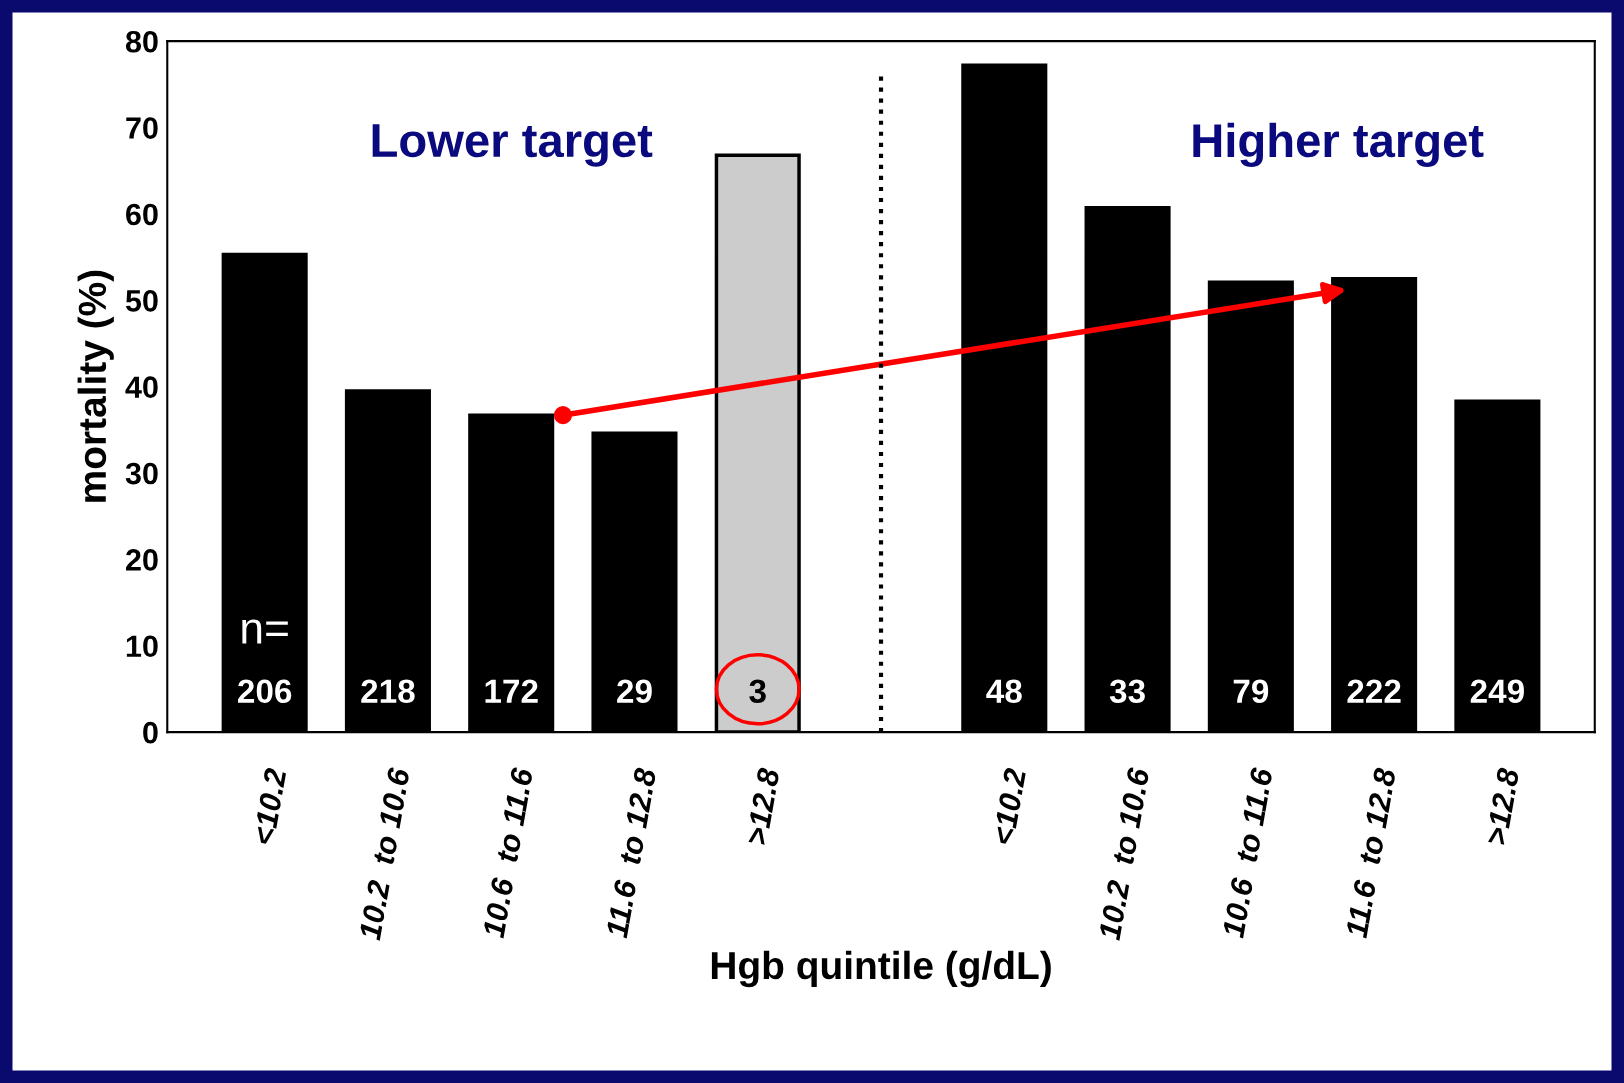 This screenshot has width=1624, height=1083. Describe the element at coordinates (265, 631) in the screenshot. I see `annotation: n=` at that location.